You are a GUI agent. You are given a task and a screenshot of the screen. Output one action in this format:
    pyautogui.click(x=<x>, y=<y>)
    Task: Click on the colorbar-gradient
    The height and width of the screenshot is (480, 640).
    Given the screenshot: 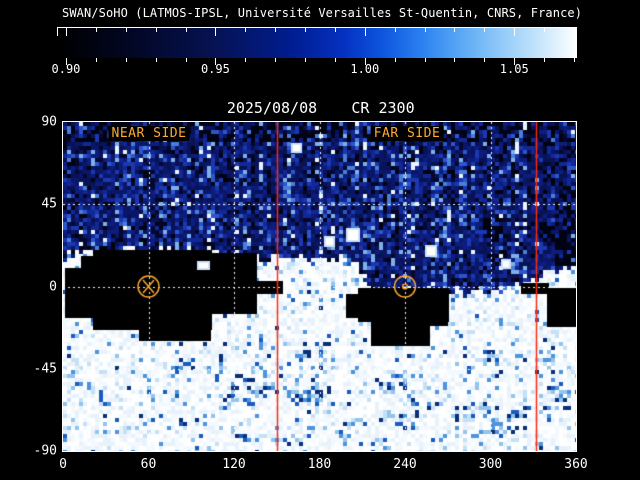 What is the action you would take?
    pyautogui.click(x=317, y=42)
    